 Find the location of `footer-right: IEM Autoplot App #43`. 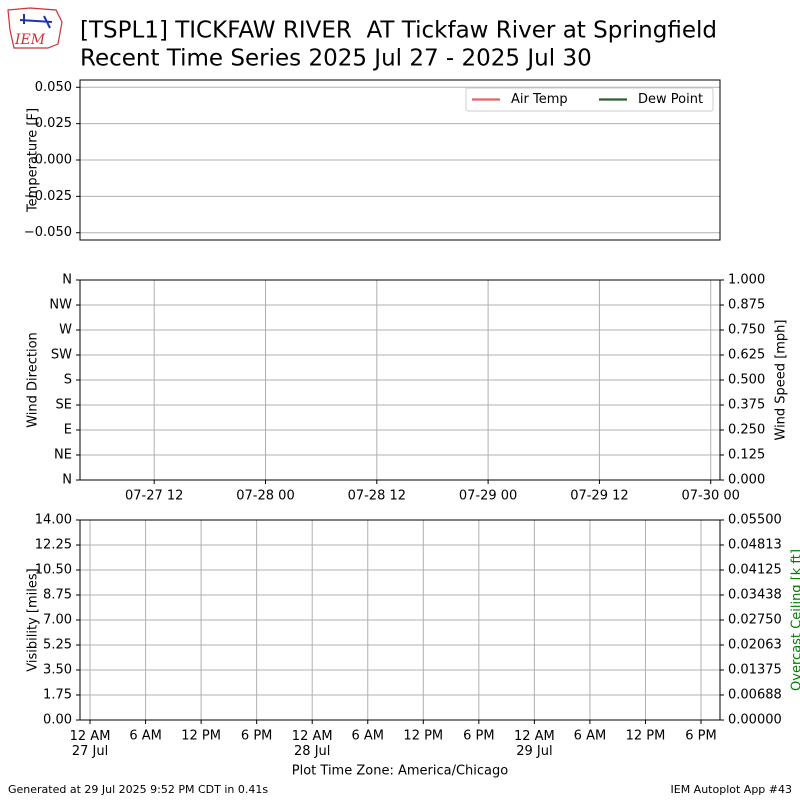

footer-right: IEM Autoplot App #43 is located at coordinates (732, 789).